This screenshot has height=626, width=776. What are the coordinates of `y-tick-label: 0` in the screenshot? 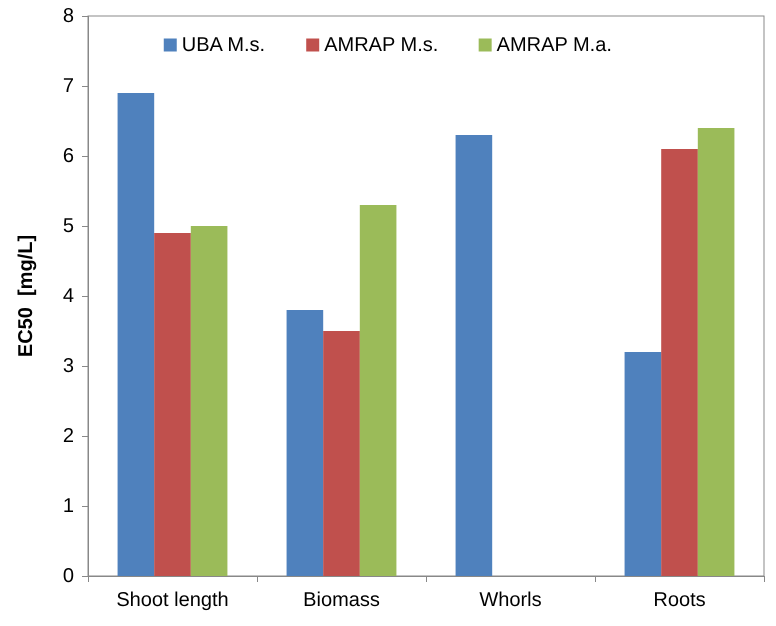 It's located at (68, 576).